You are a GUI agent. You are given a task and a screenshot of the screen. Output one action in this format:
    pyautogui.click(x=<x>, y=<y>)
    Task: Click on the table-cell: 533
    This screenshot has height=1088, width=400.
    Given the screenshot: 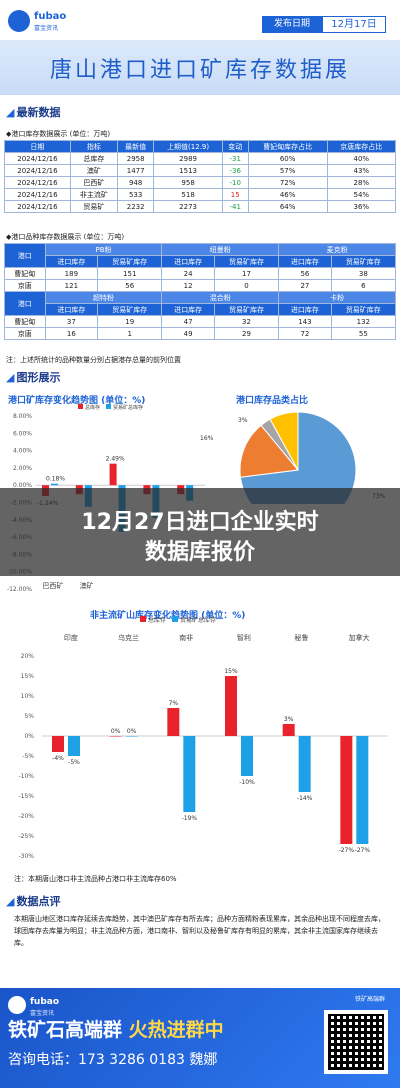 What is the action you would take?
    pyautogui.click(x=135, y=194)
    